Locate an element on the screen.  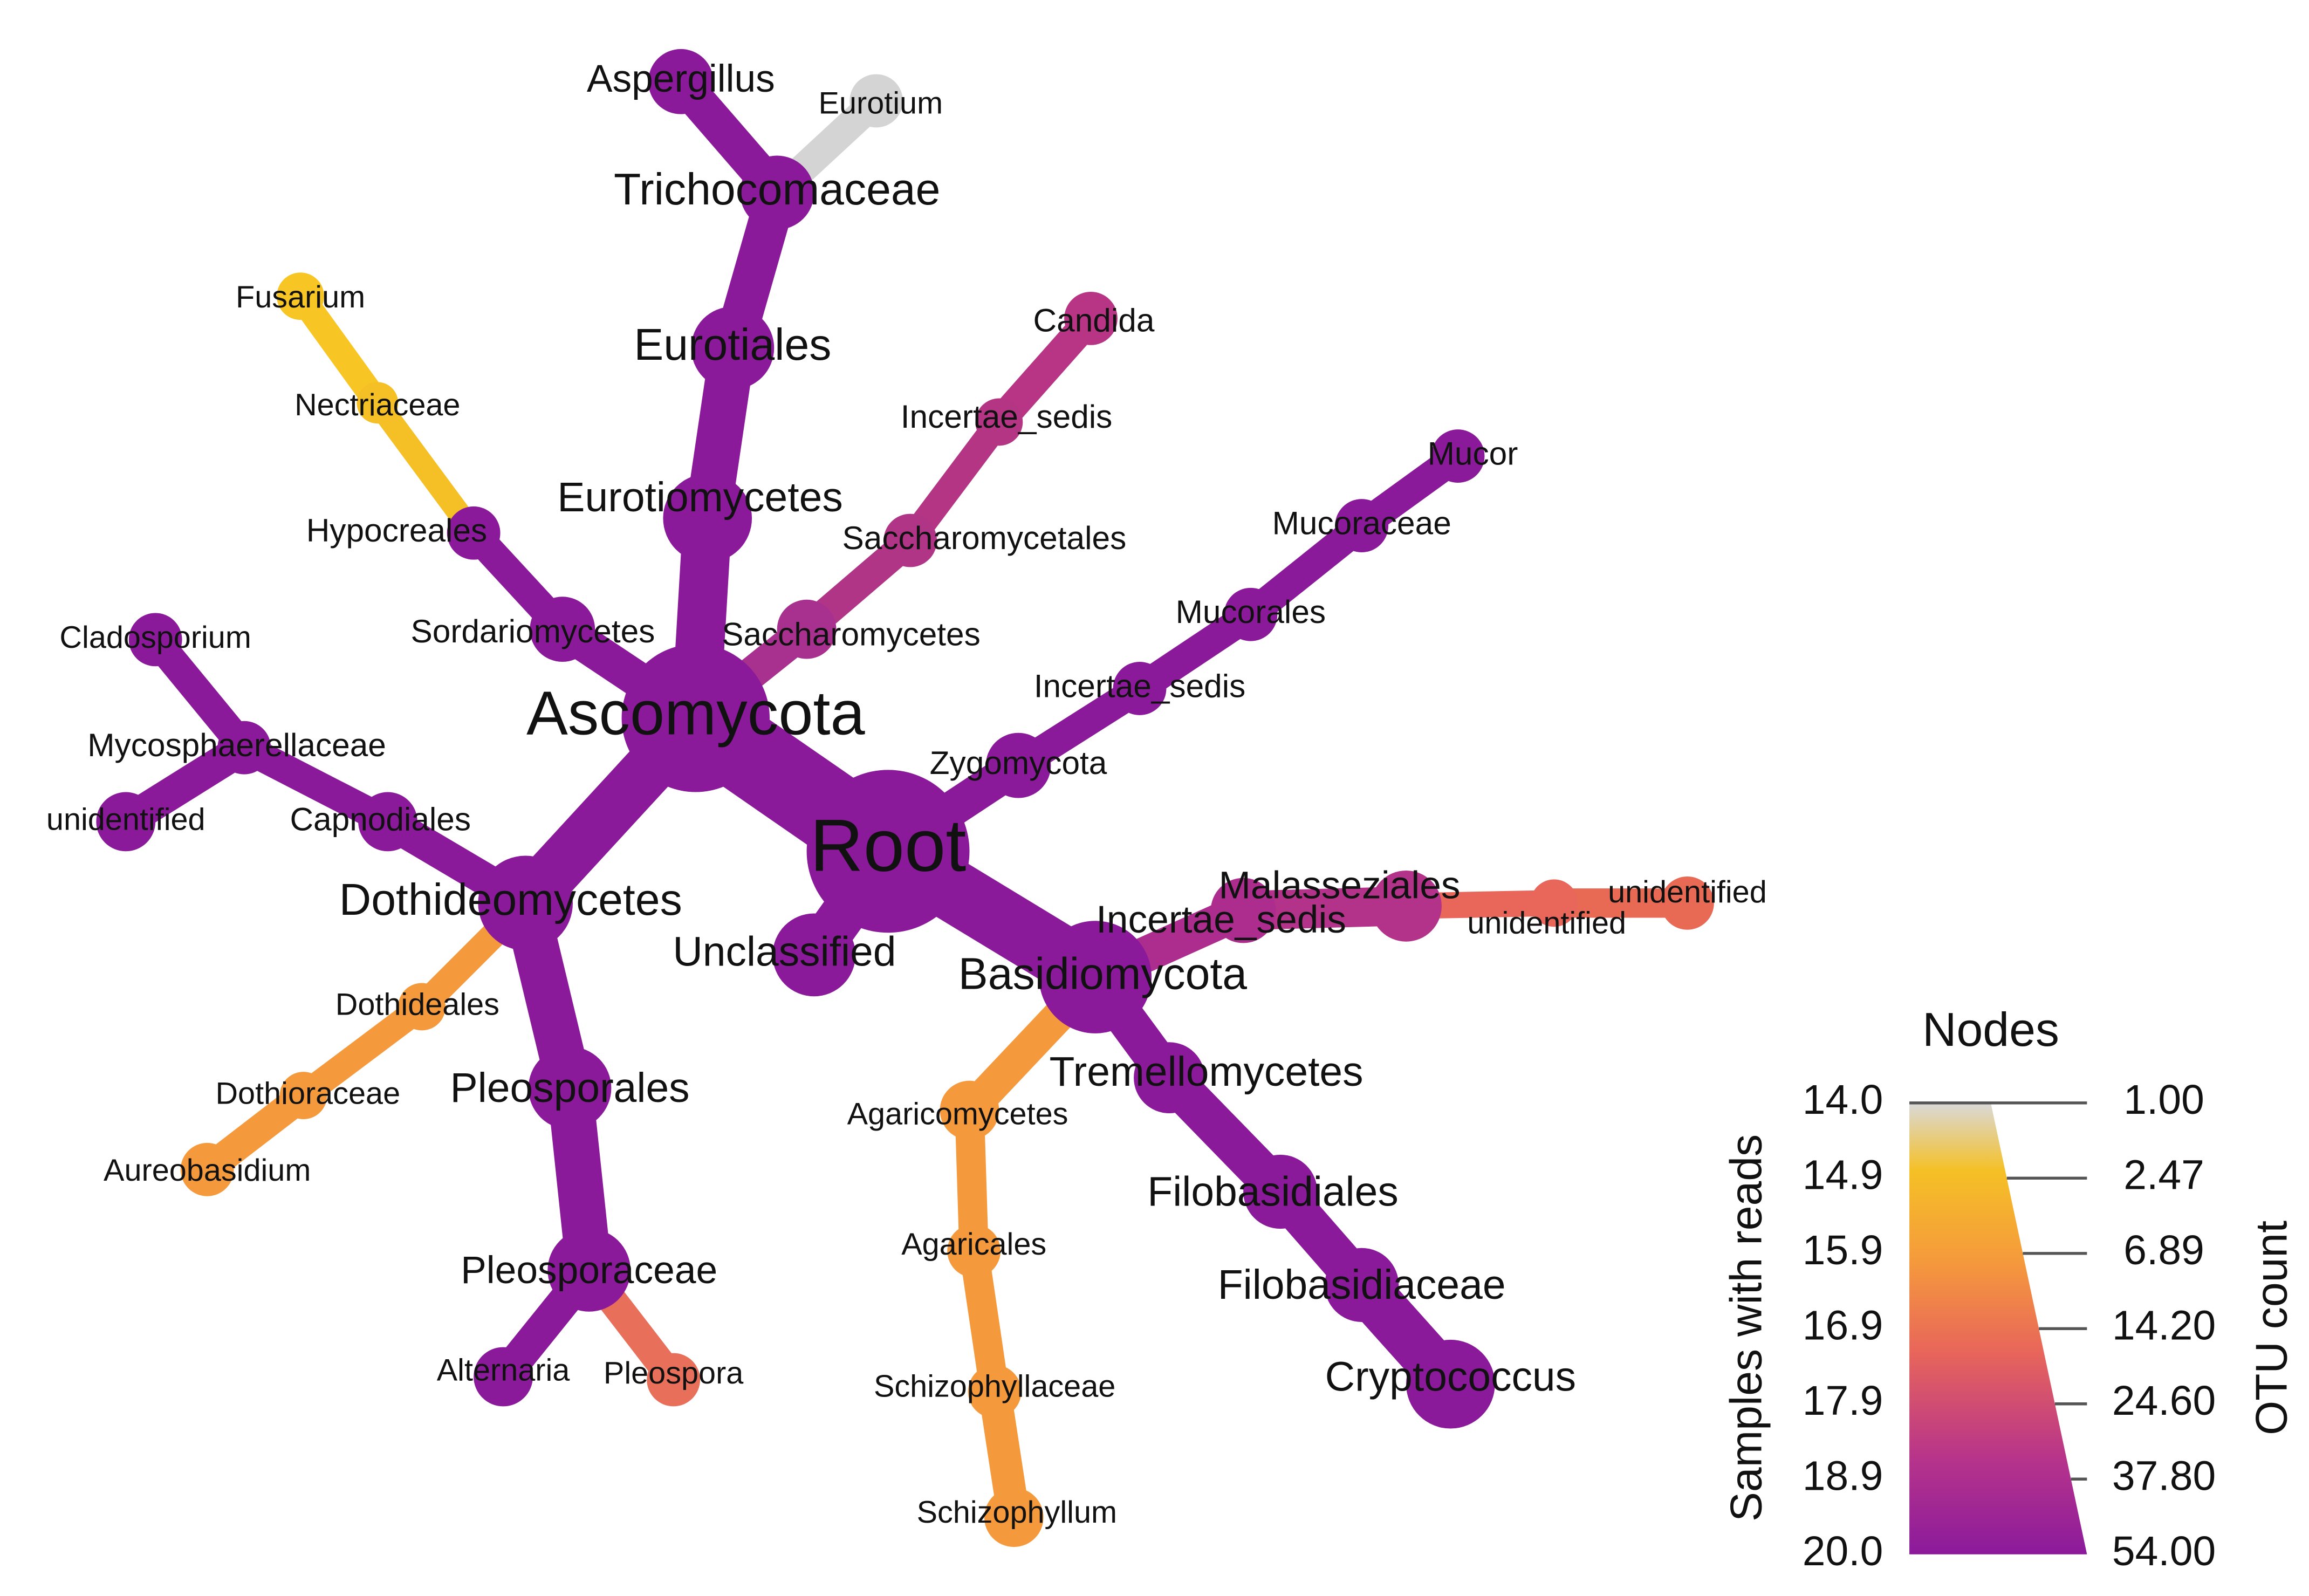
node-label: Pleosporales is located at coordinates (569, 1088).